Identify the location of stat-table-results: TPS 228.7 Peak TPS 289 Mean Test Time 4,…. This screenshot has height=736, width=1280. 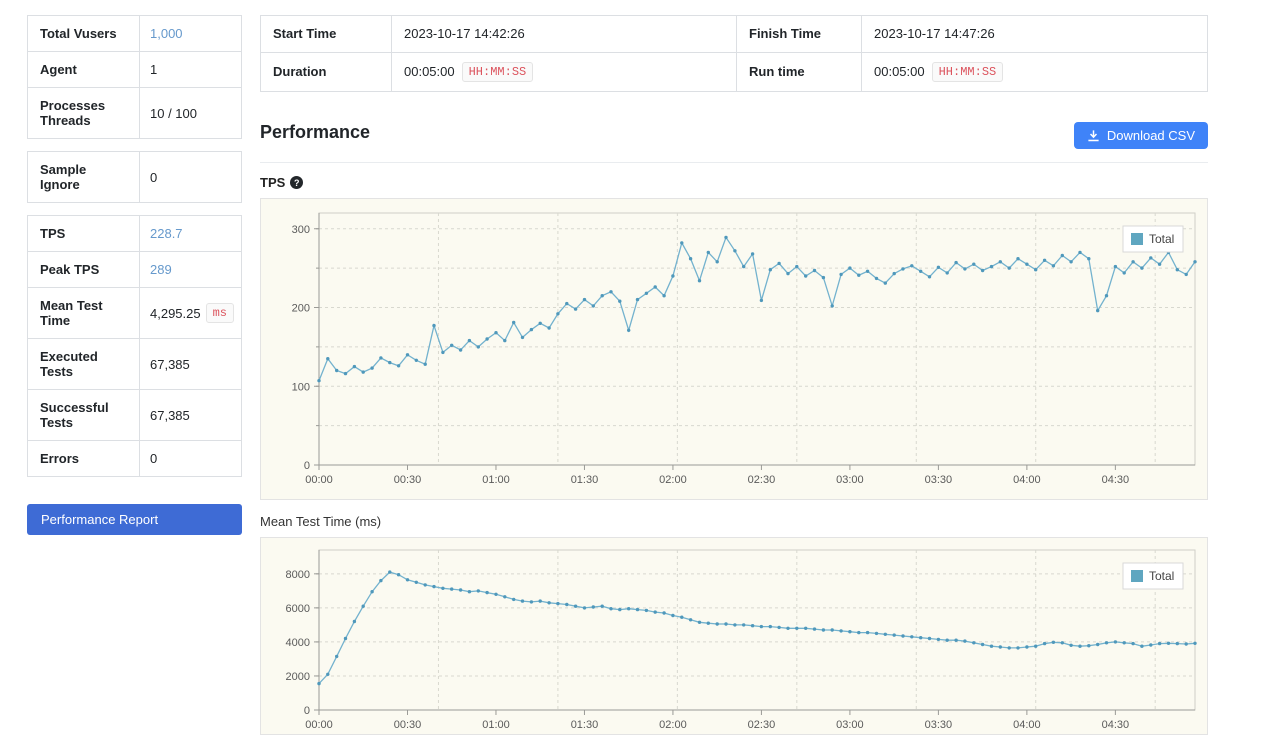
(134, 346).